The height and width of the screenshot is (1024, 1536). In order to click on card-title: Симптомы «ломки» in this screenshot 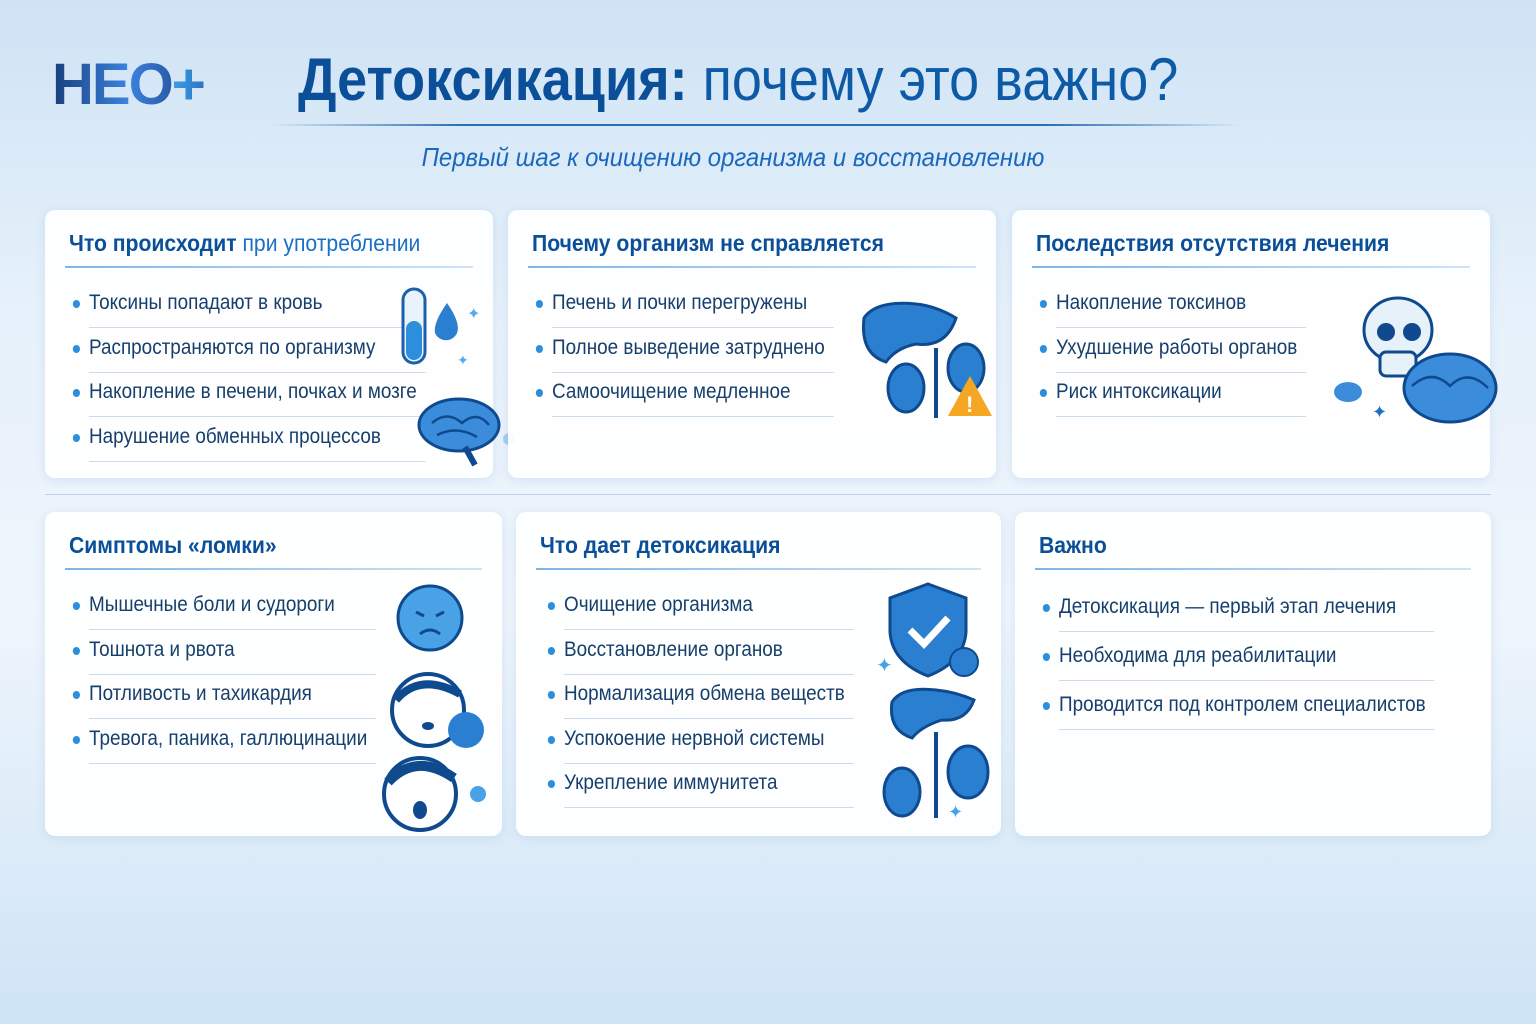, I will do `click(173, 545)`.